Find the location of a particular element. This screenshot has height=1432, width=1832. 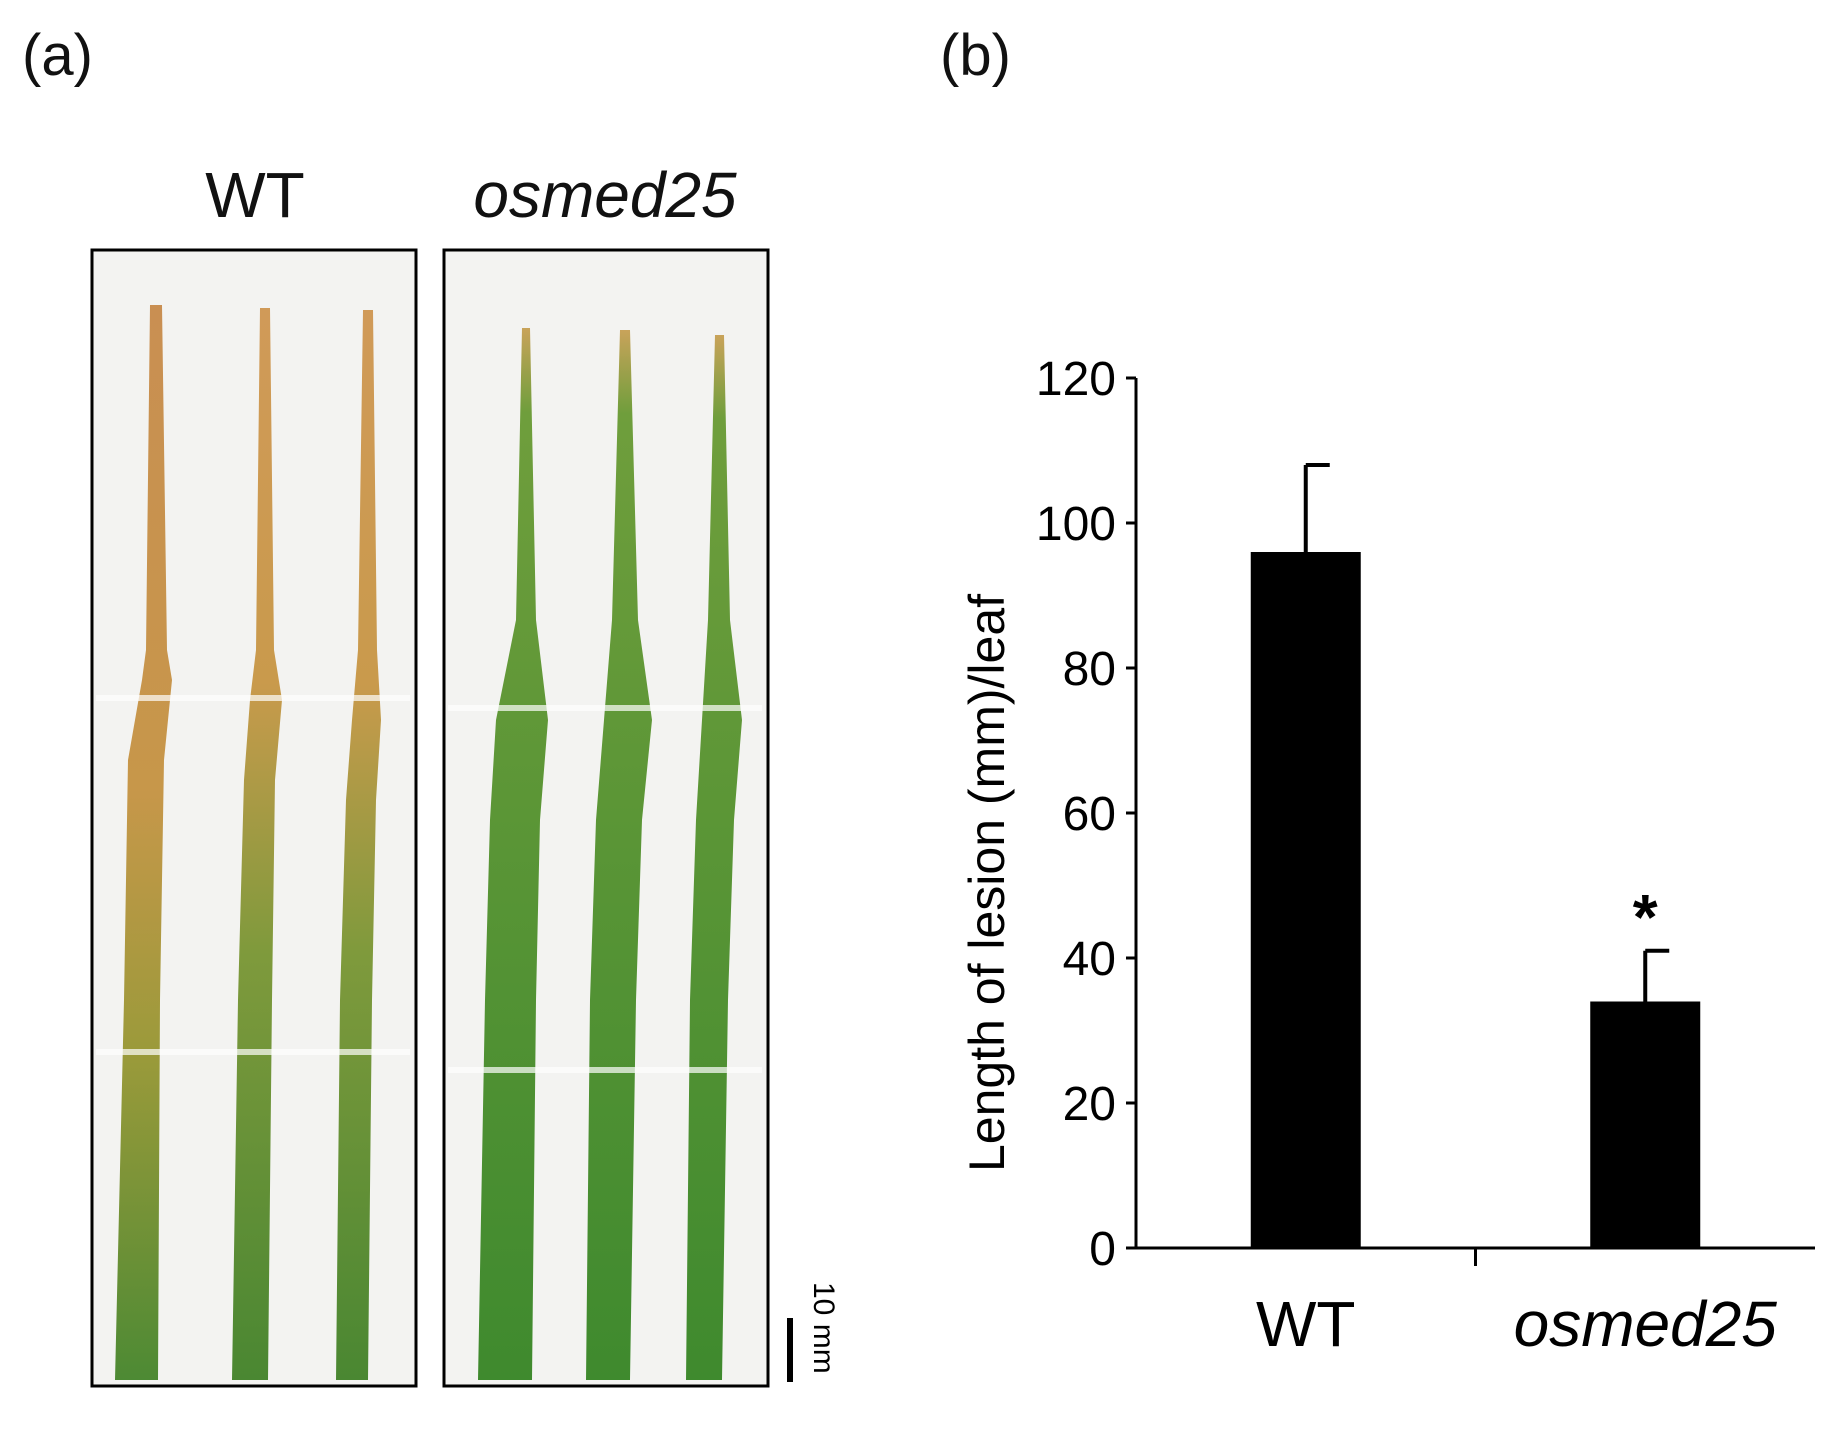

x-tick-label: osmed25 is located at coordinates (1646, 1324).